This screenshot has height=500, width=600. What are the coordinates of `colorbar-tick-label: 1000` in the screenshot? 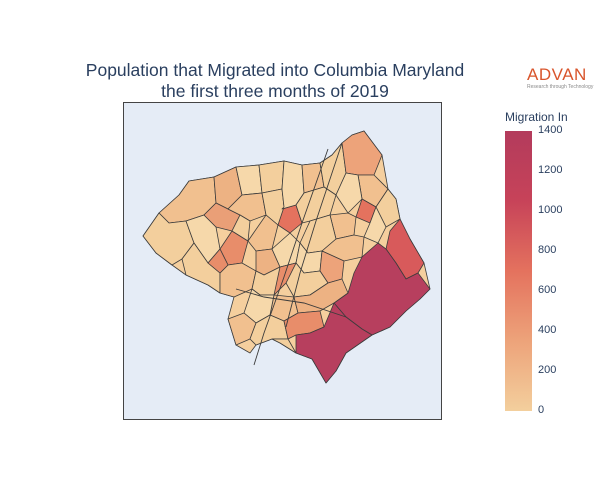 It's located at (550, 210).